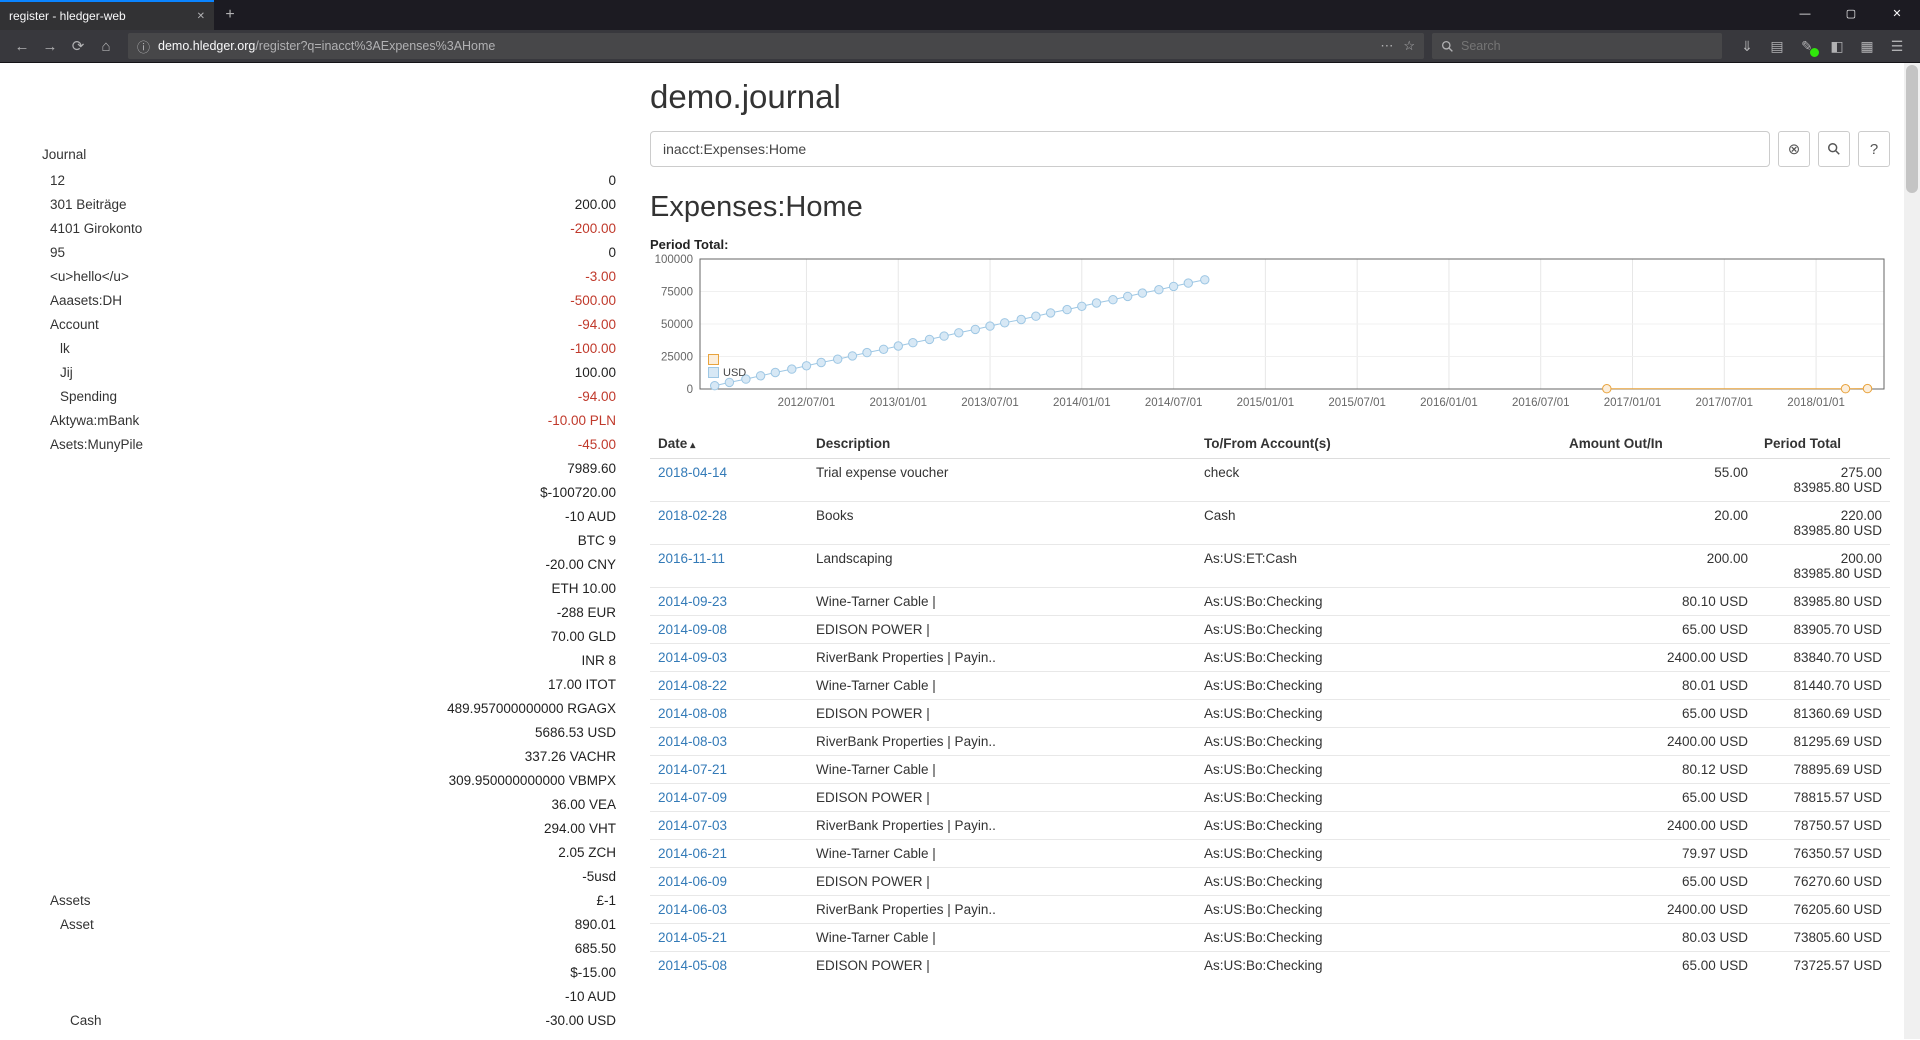 The image size is (1920, 1040). Describe the element at coordinates (329, 733) in the screenshot. I see `sidebar-account-row: 5686.53 USD` at that location.